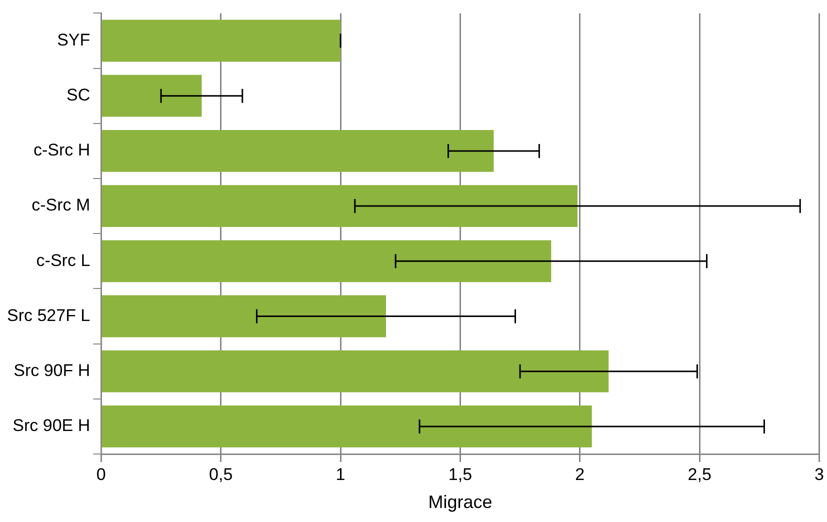  What do you see at coordinates (221, 474) in the screenshot?
I see `x-tick-label: 0,5` at bounding box center [221, 474].